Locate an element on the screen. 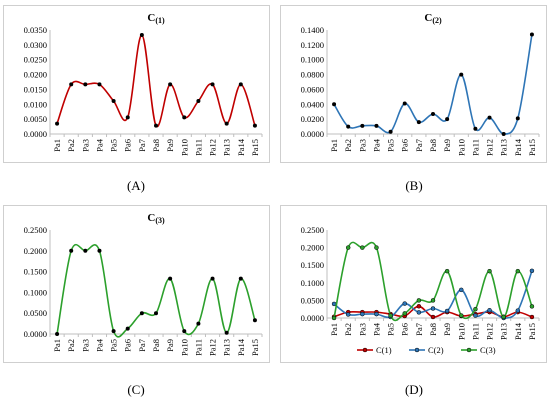 This screenshot has height=401, width=550. y-tick-label: 0.0500 is located at coordinates (35, 313).